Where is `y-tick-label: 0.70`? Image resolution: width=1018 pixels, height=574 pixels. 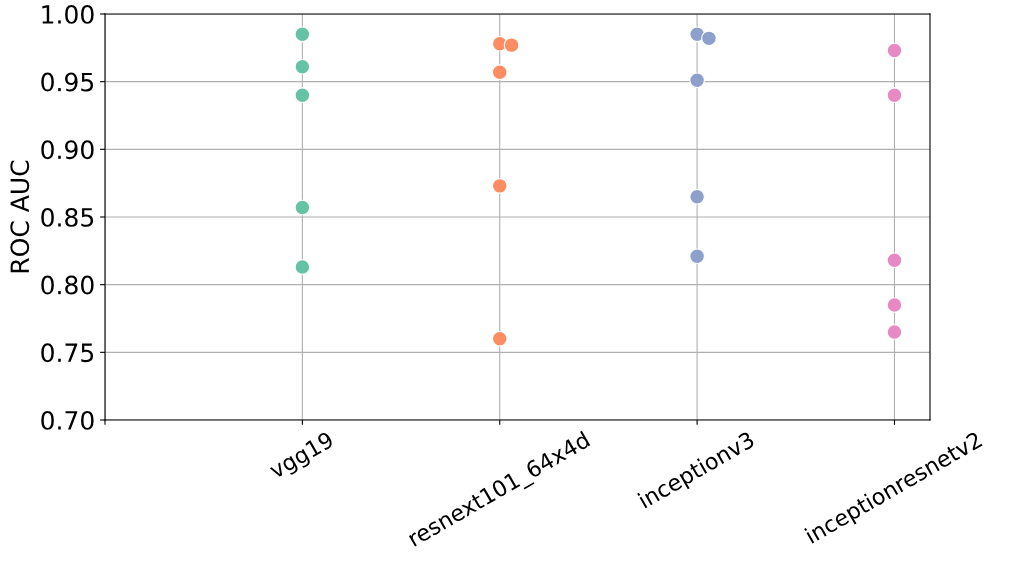 y-tick-label: 0.70 is located at coordinates (67, 420).